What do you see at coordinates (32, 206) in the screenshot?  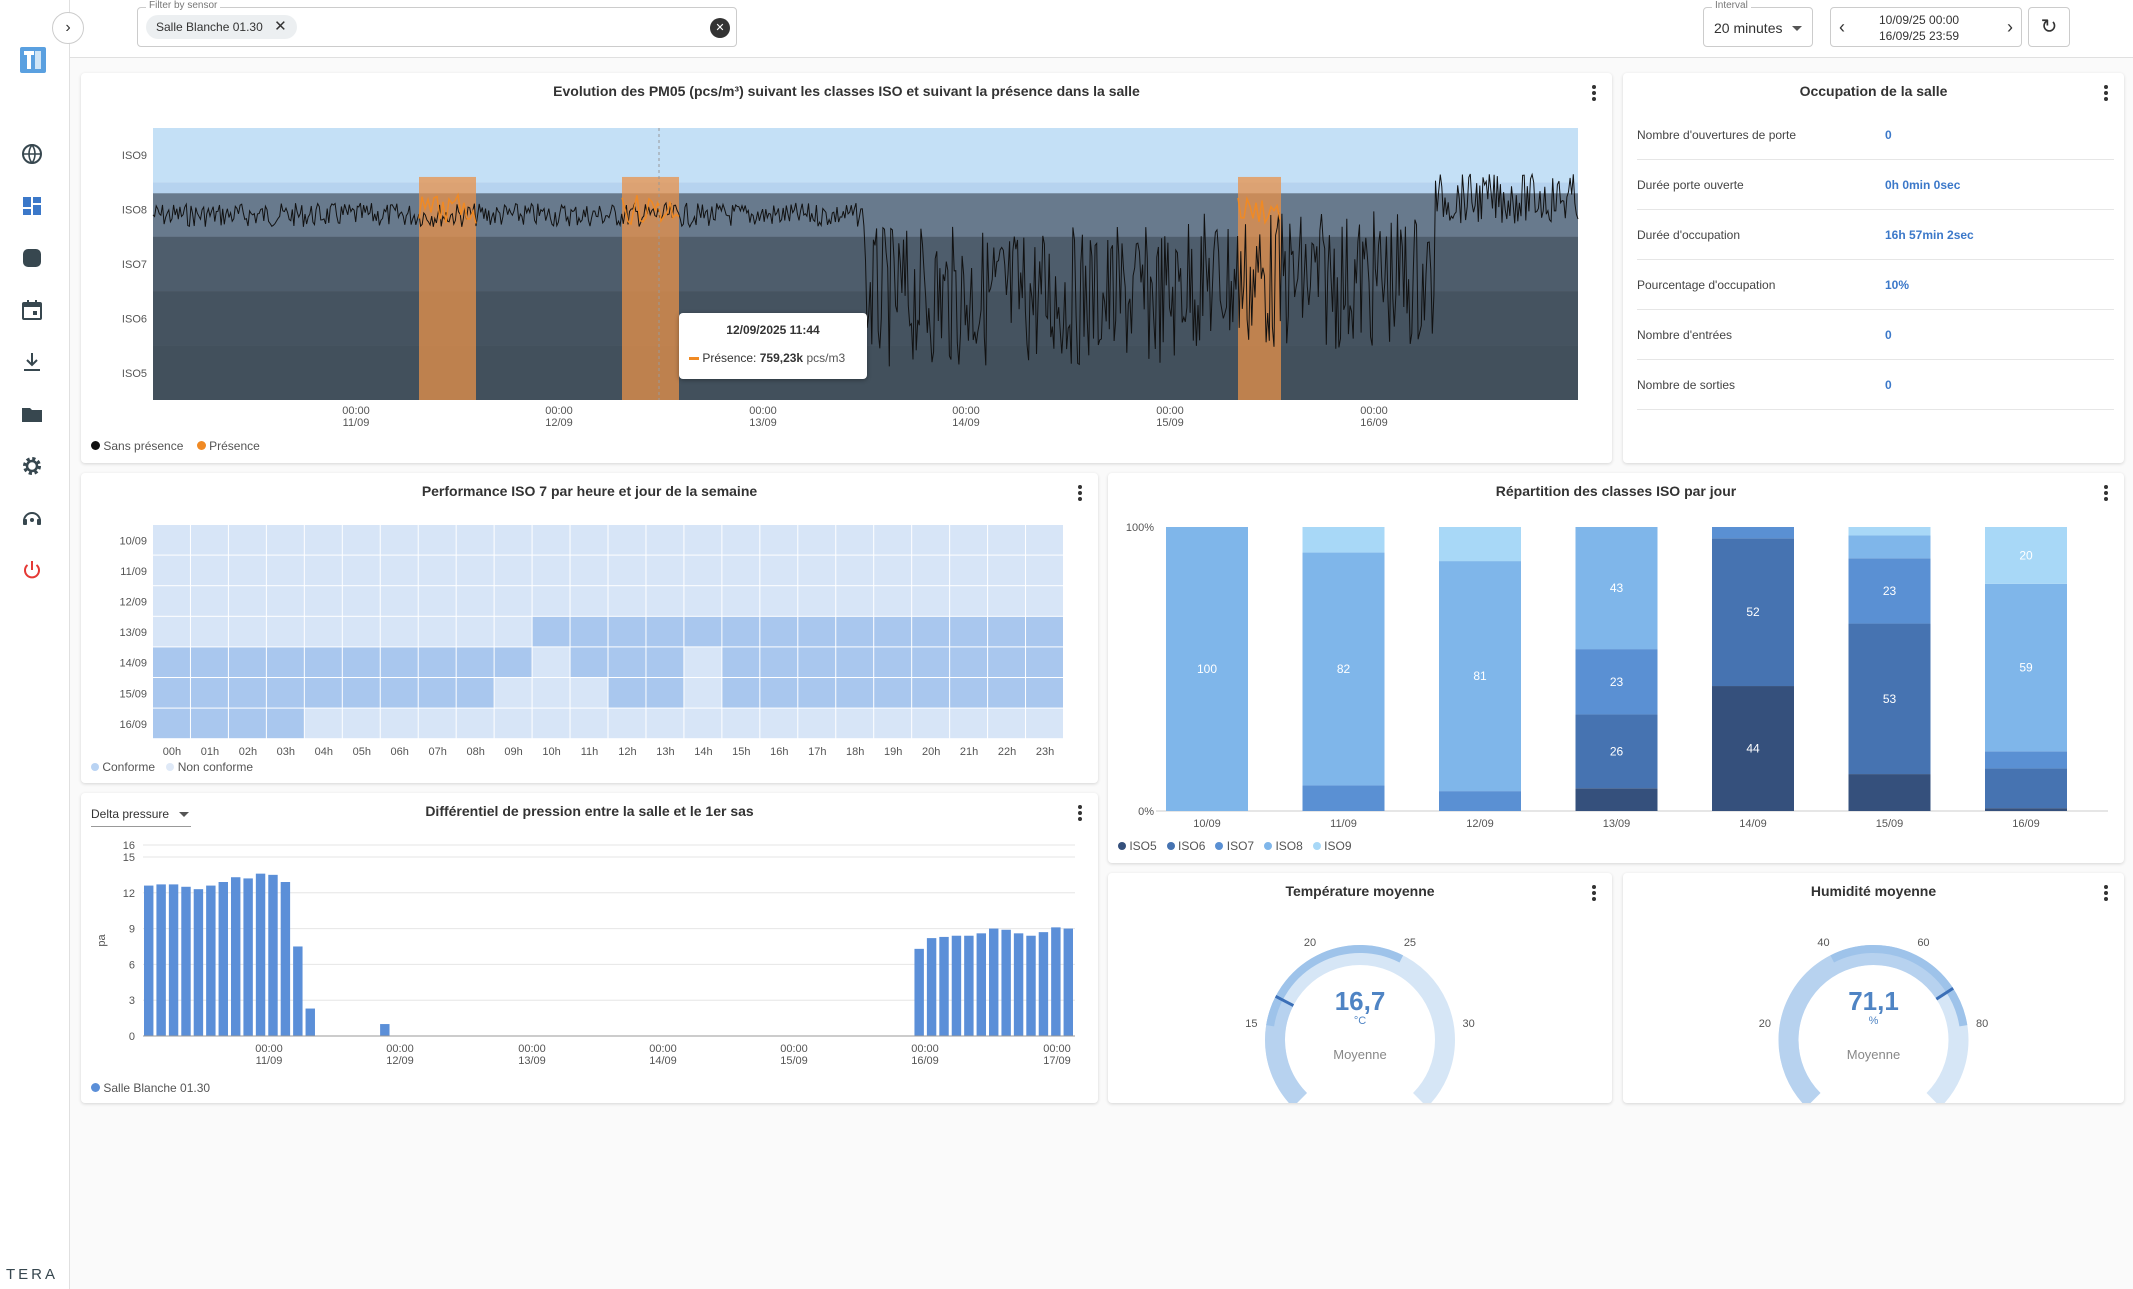 I see `dashboard-icon` at bounding box center [32, 206].